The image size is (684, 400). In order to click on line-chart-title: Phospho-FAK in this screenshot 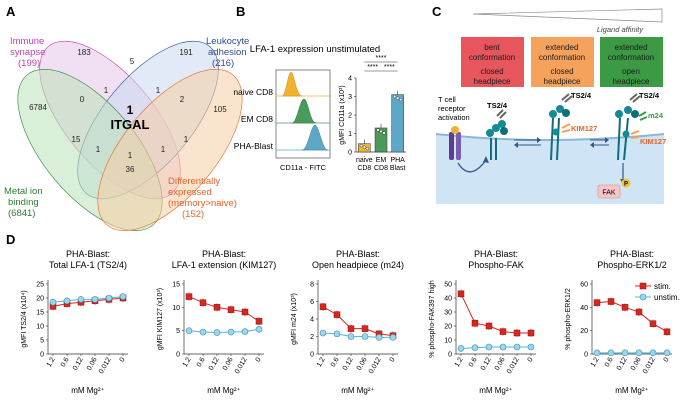, I will do `click(496, 265)`.